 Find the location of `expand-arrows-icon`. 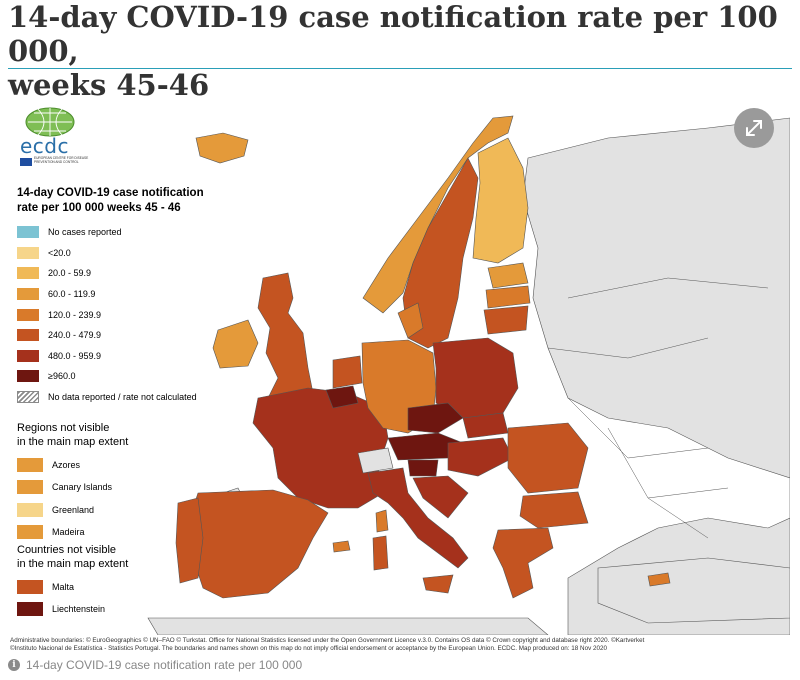

expand-arrows-icon is located at coordinates (754, 128).